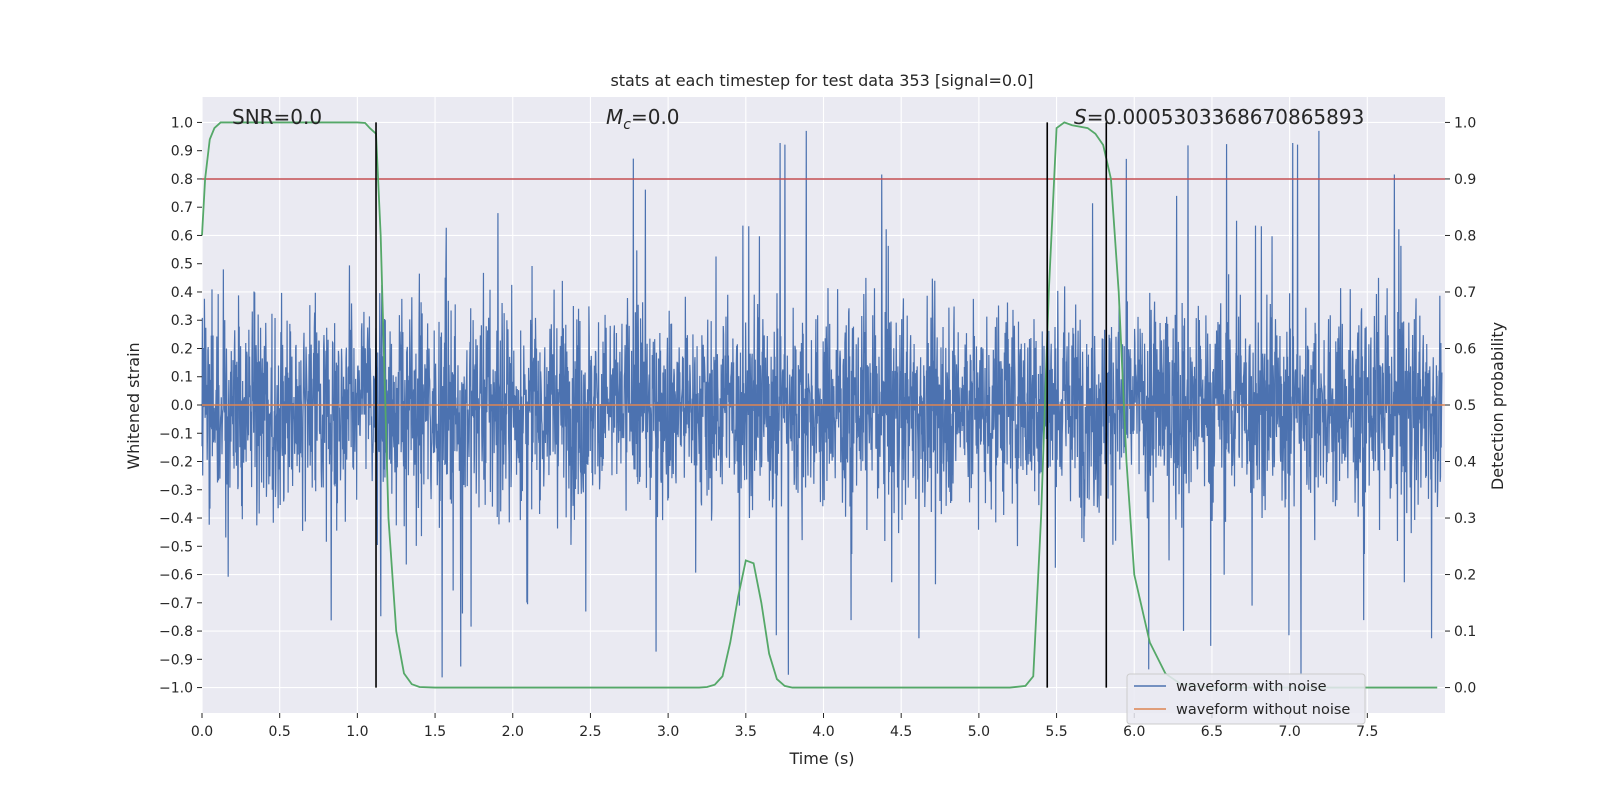 The width and height of the screenshot is (1600, 800). What do you see at coordinates (1497, 406) in the screenshot?
I see `y-axis-label-right: Detection probability` at bounding box center [1497, 406].